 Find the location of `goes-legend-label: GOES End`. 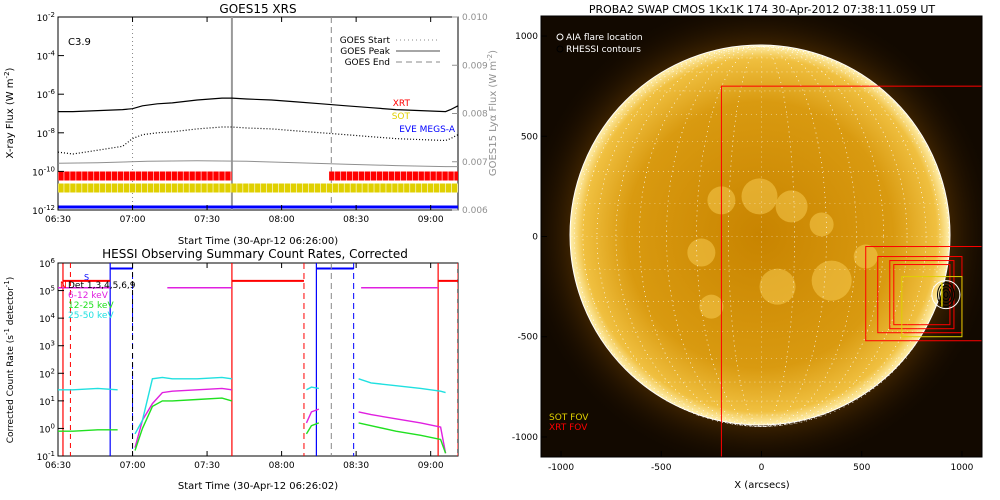

goes-legend-label: GOES End is located at coordinates (367, 63).